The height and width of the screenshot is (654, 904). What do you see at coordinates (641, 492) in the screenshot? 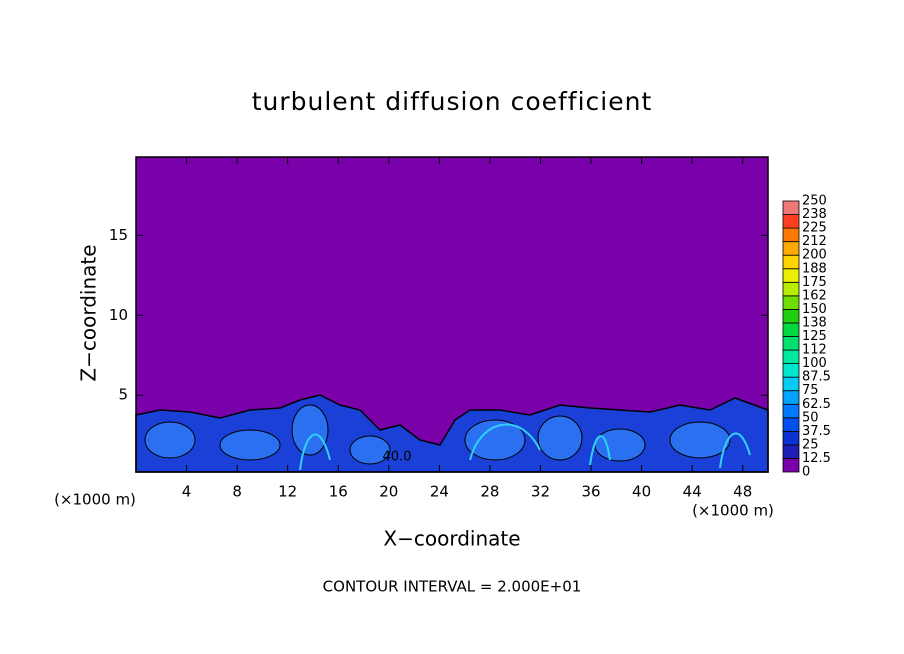
I see `x-tick-label: 40` at bounding box center [641, 492].